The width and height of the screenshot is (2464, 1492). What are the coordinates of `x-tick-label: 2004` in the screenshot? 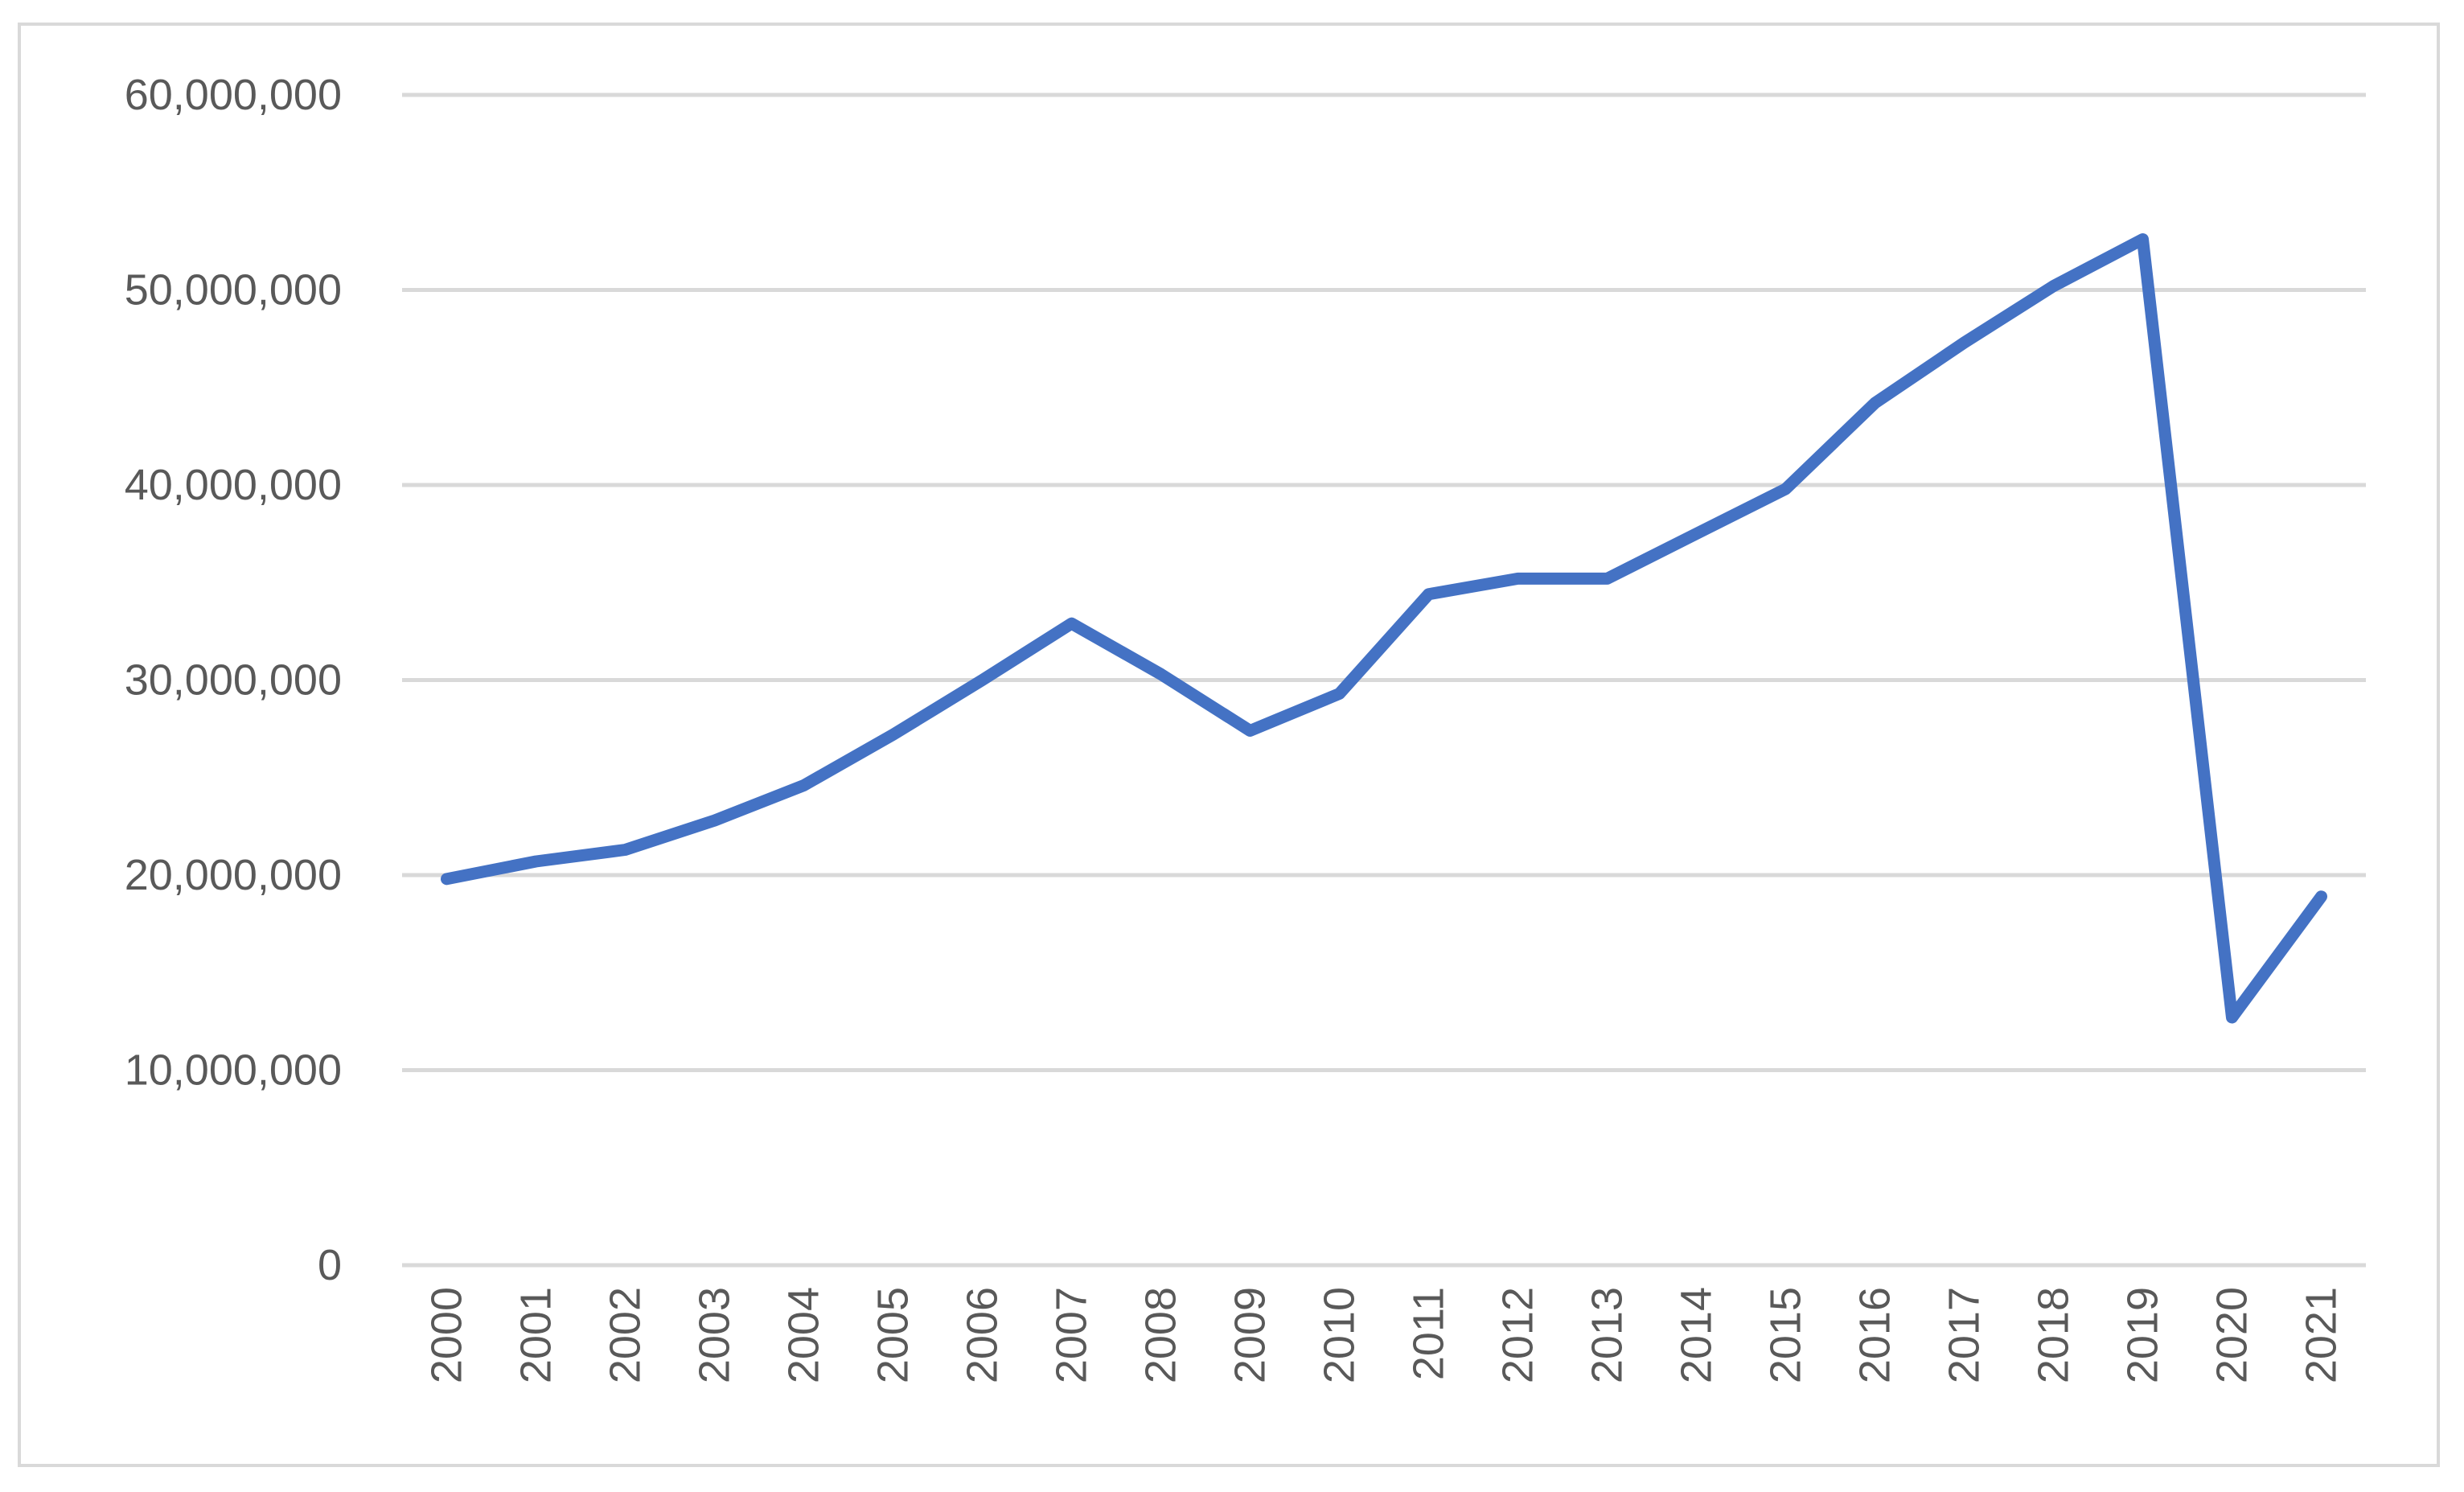 It's located at (804, 1335).